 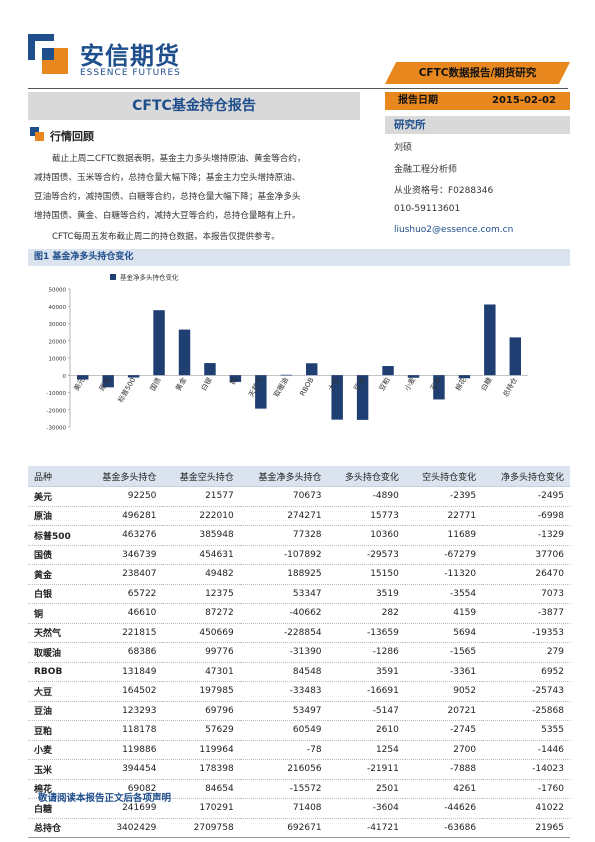 I want to click on table-cell: 10360, so click(x=366, y=535).